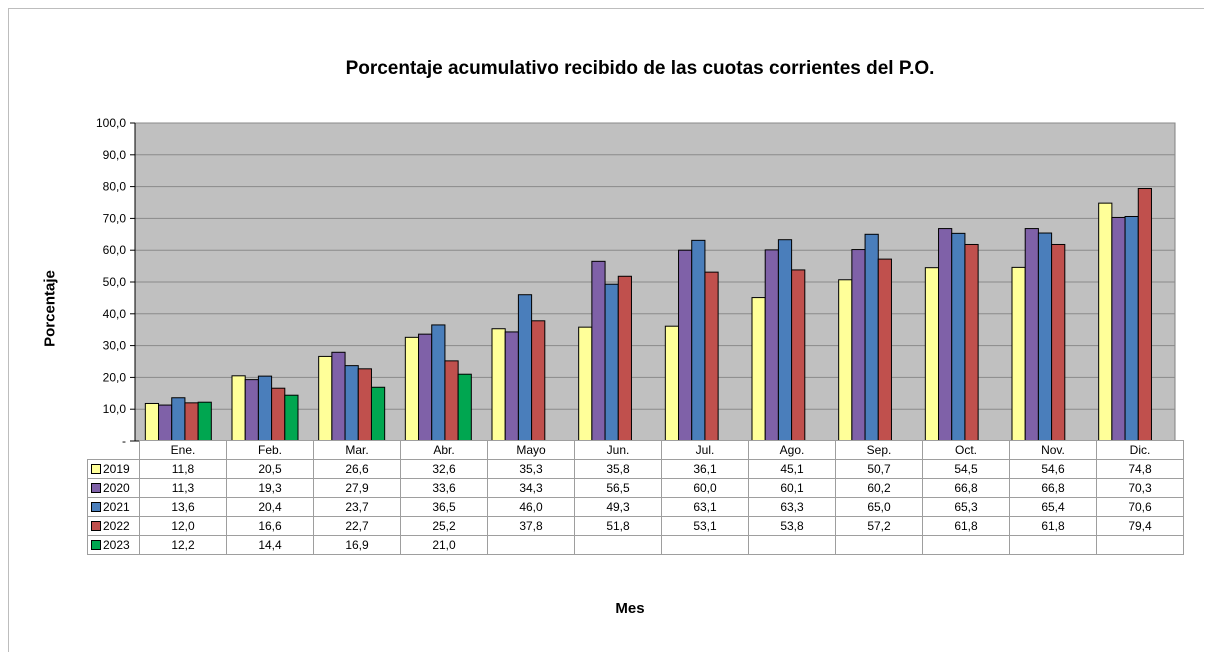  Describe the element at coordinates (1053, 488) in the screenshot. I see `data-label: 66,8` at that location.